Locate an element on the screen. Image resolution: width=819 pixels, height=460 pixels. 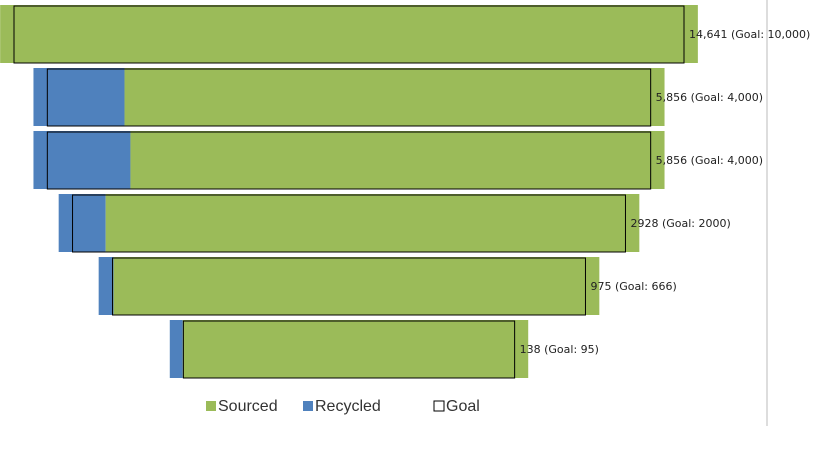
legend-label: Goal is located at coordinates (463, 406).